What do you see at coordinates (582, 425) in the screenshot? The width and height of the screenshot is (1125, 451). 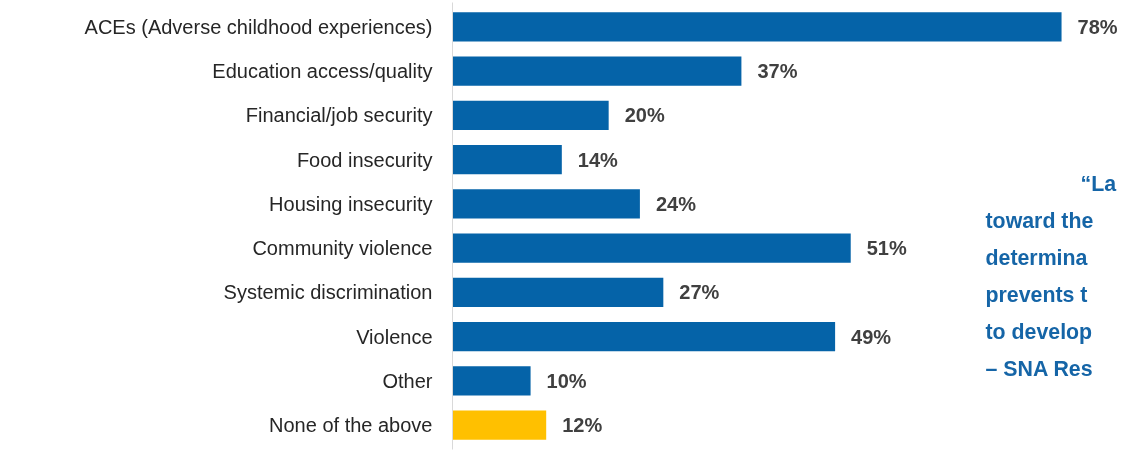 I see `data-label: 12%` at bounding box center [582, 425].